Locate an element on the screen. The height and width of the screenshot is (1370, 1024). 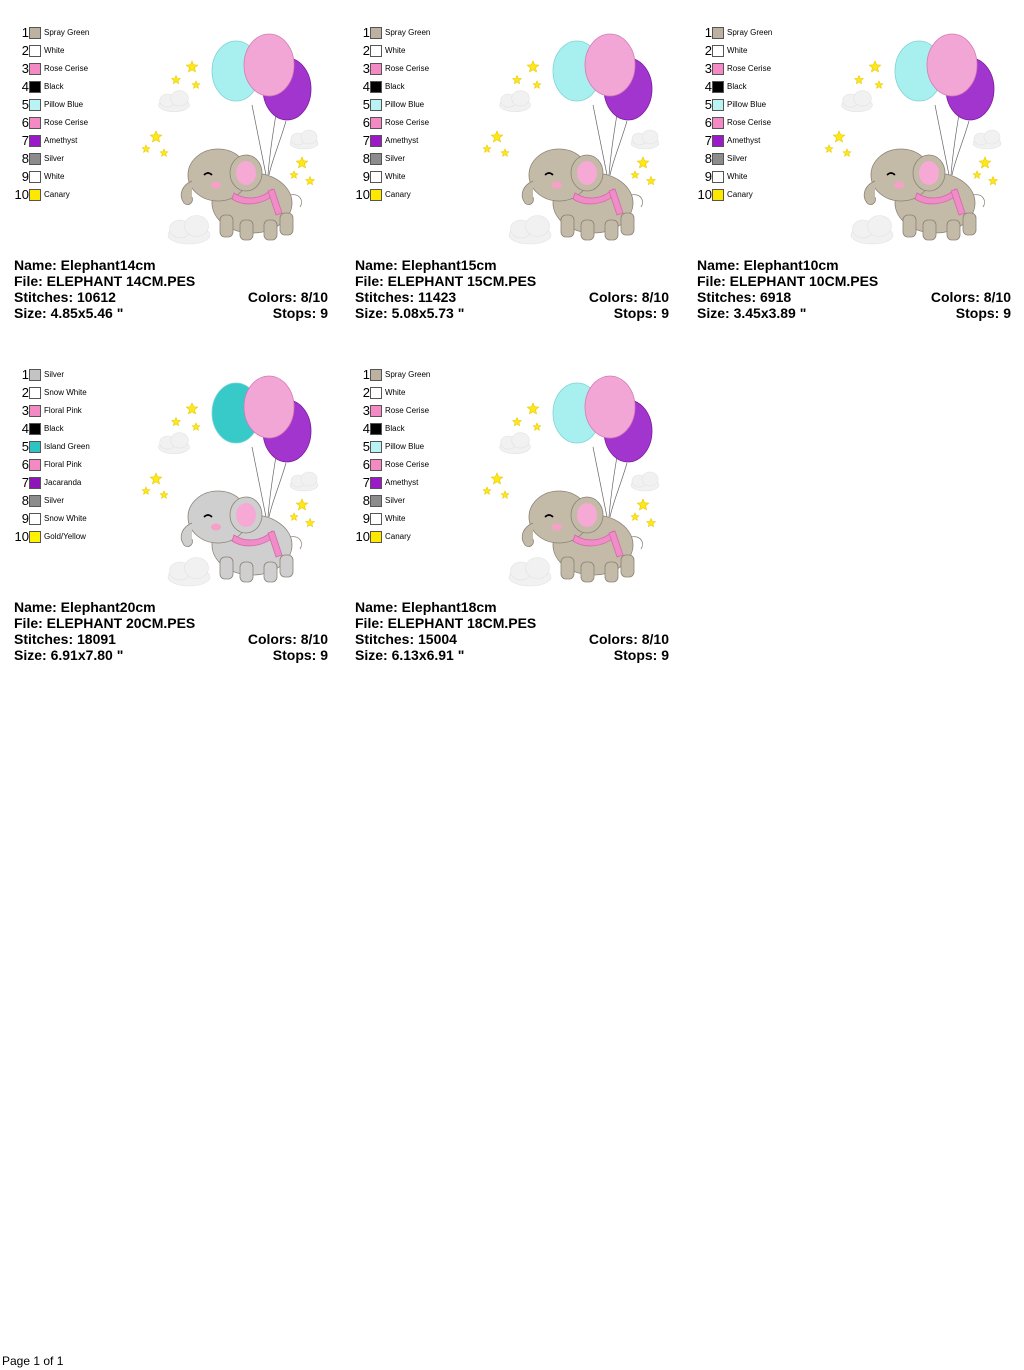
design-name: Name: Elephant18cm is located at coordinates (426, 607).